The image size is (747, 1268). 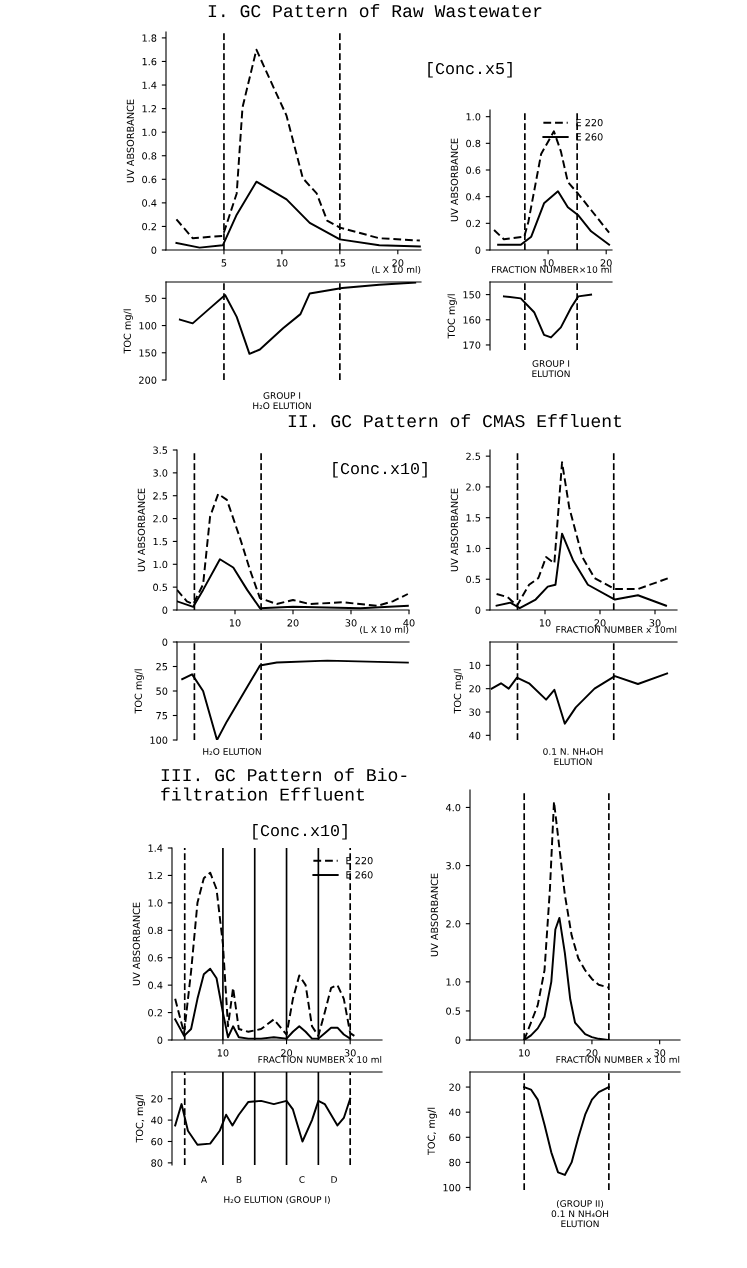 I want to click on y-tick-label: 25, so click(x=162, y=666).